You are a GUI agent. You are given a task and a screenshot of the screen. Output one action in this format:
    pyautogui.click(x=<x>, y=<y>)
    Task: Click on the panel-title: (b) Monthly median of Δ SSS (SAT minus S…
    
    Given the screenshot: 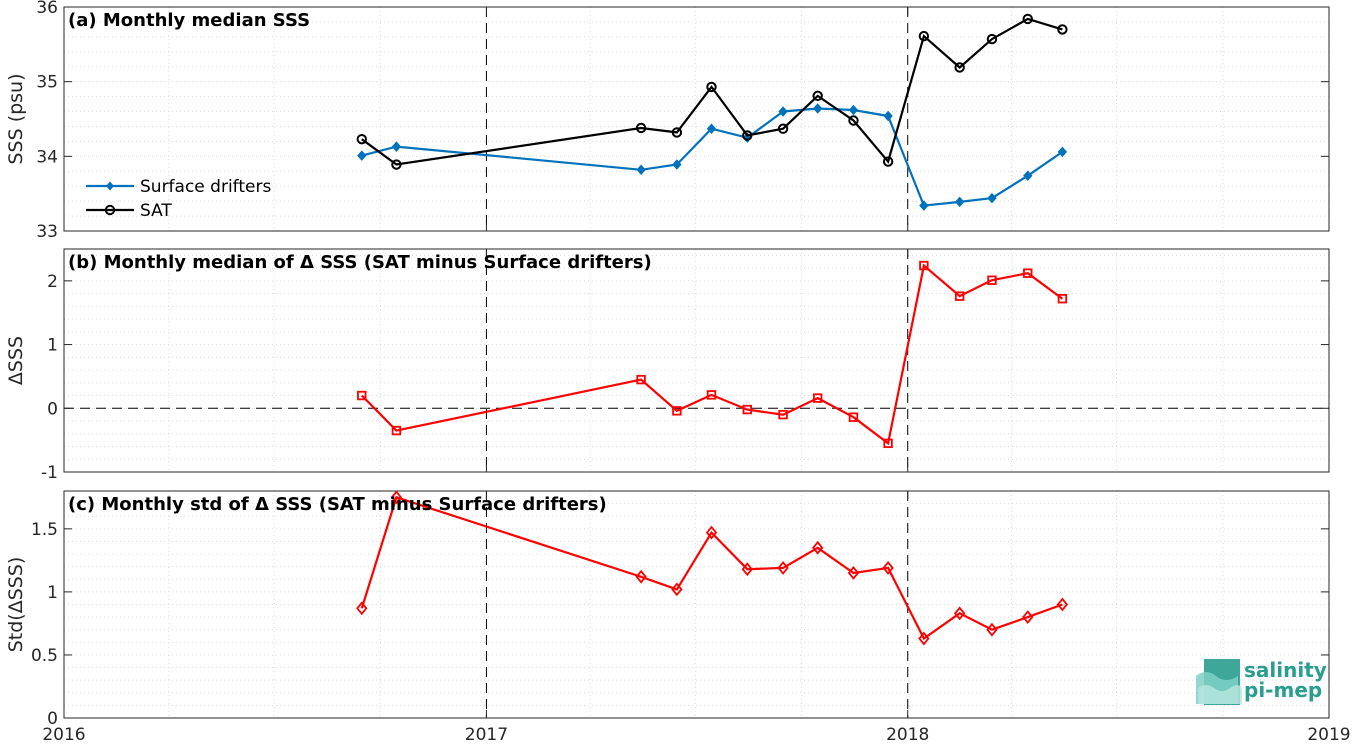 What is the action you would take?
    pyautogui.click(x=360, y=262)
    